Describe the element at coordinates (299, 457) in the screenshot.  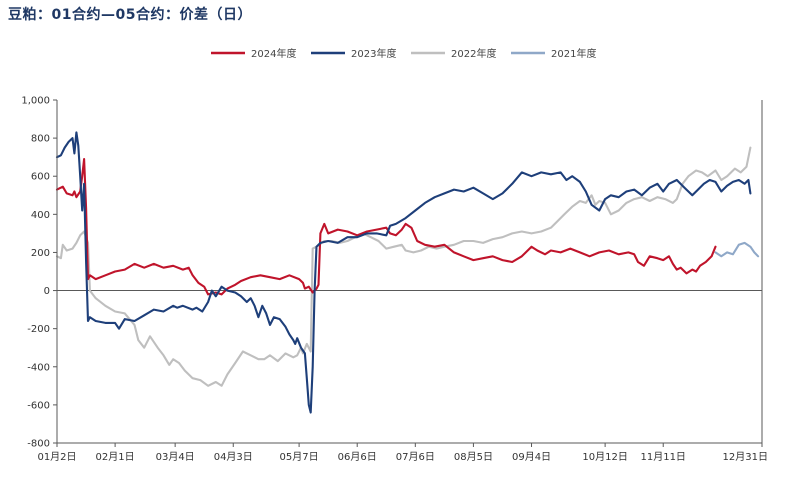
I see `x-tick-label: 05月7日` at that location.